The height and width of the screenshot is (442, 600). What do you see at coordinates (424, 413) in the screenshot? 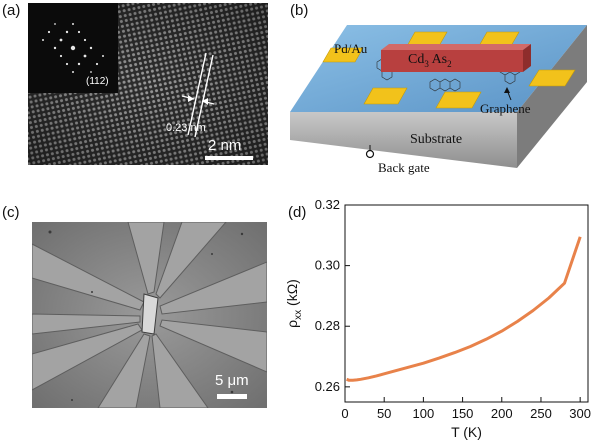
I see `x-tick-label: 100` at bounding box center [424, 413].